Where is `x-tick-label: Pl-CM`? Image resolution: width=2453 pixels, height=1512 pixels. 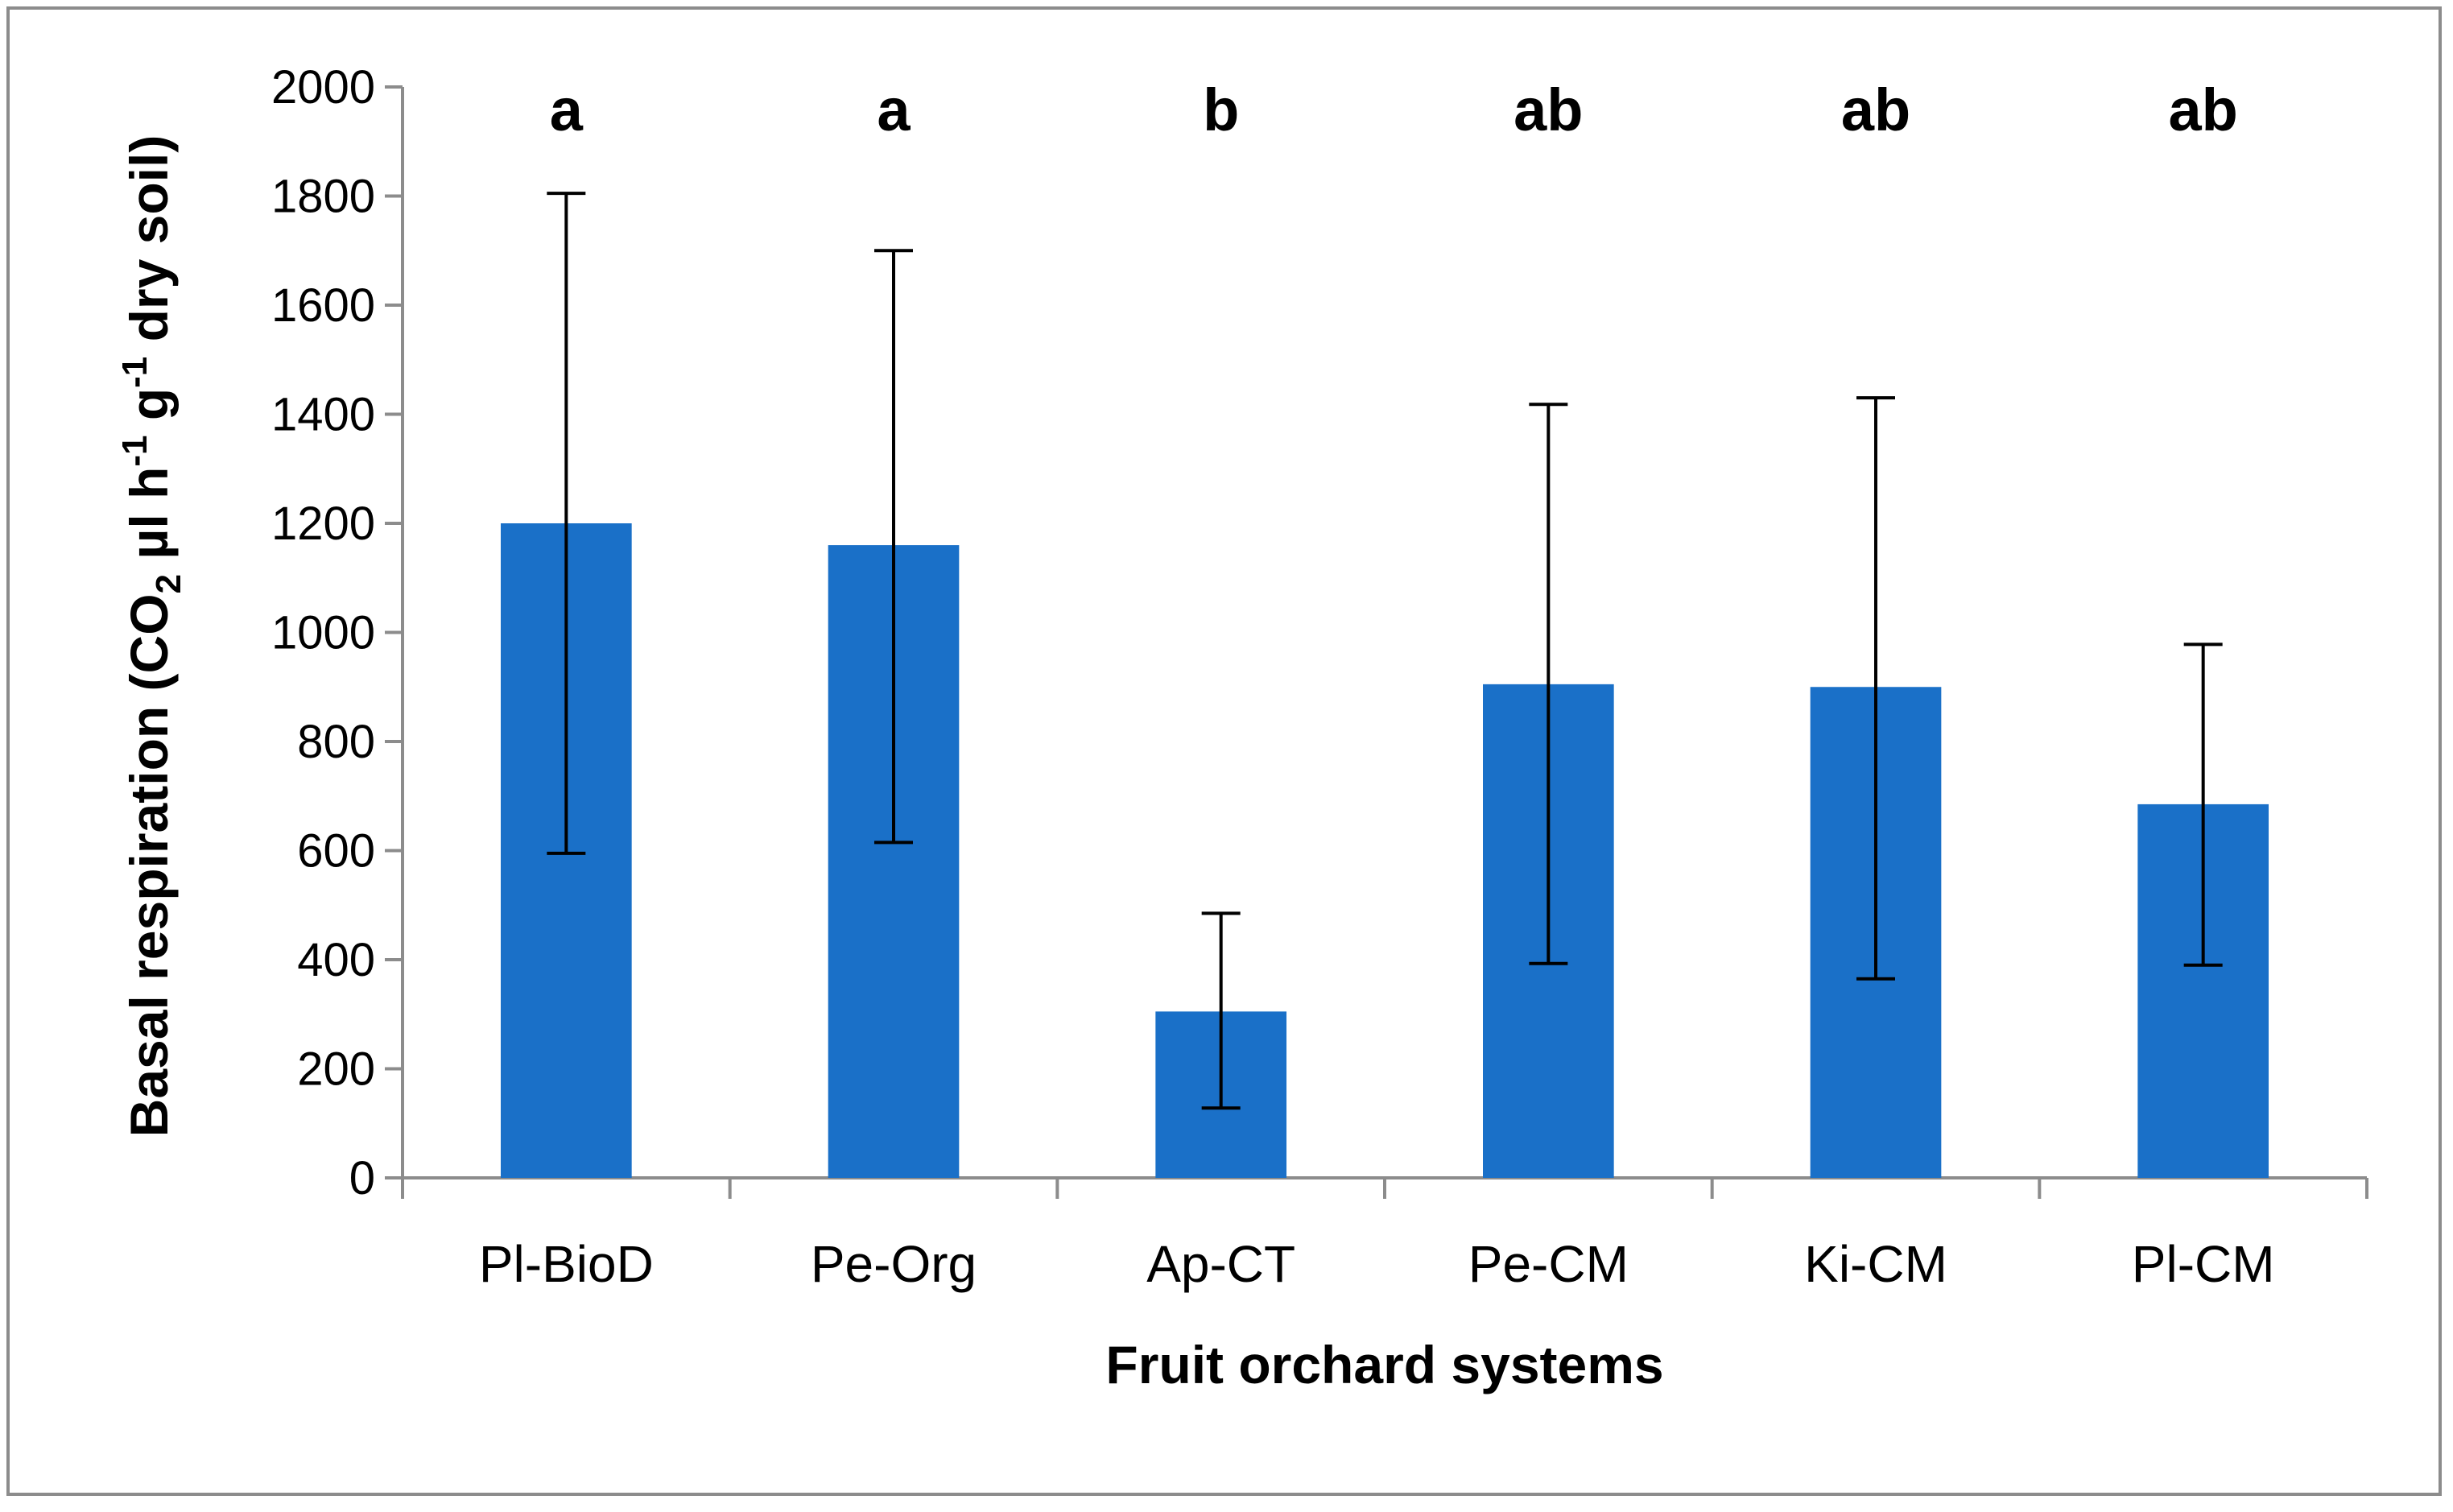
x-tick-label: Pl-CM is located at coordinates (2203, 1264).